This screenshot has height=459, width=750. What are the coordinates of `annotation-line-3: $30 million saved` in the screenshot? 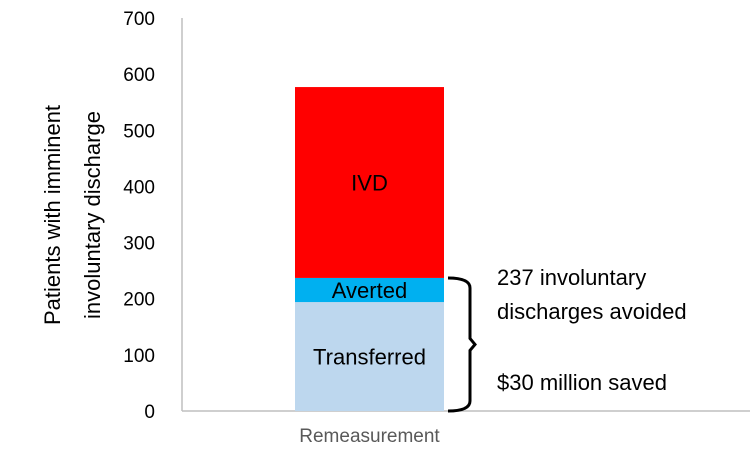 It's located at (582, 382).